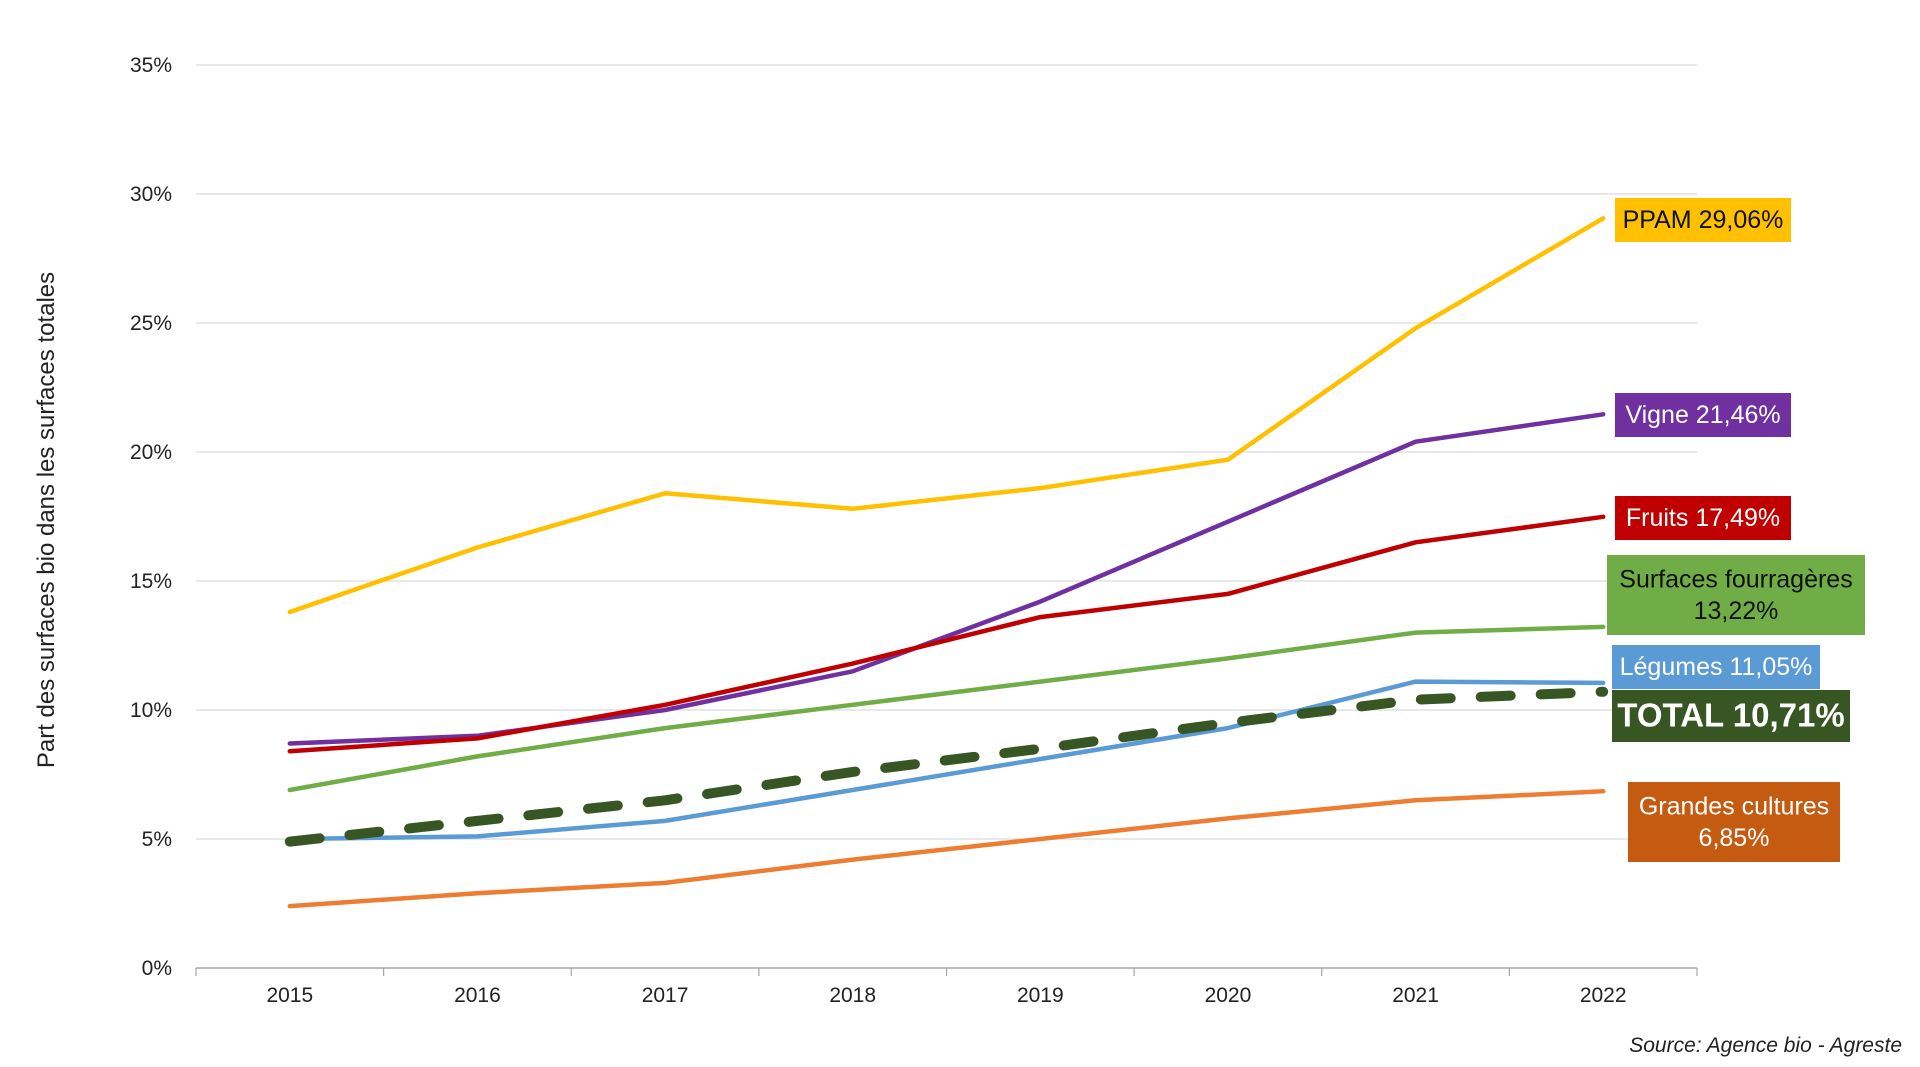  Describe the element at coordinates (151, 452) in the screenshot. I see `y-tick-label: 20%` at that location.